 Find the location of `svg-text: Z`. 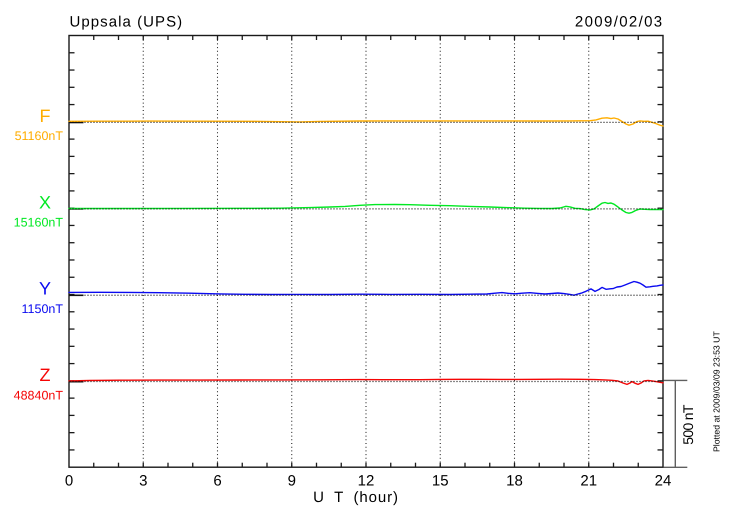

svg-text: Z is located at coordinates (45, 375).